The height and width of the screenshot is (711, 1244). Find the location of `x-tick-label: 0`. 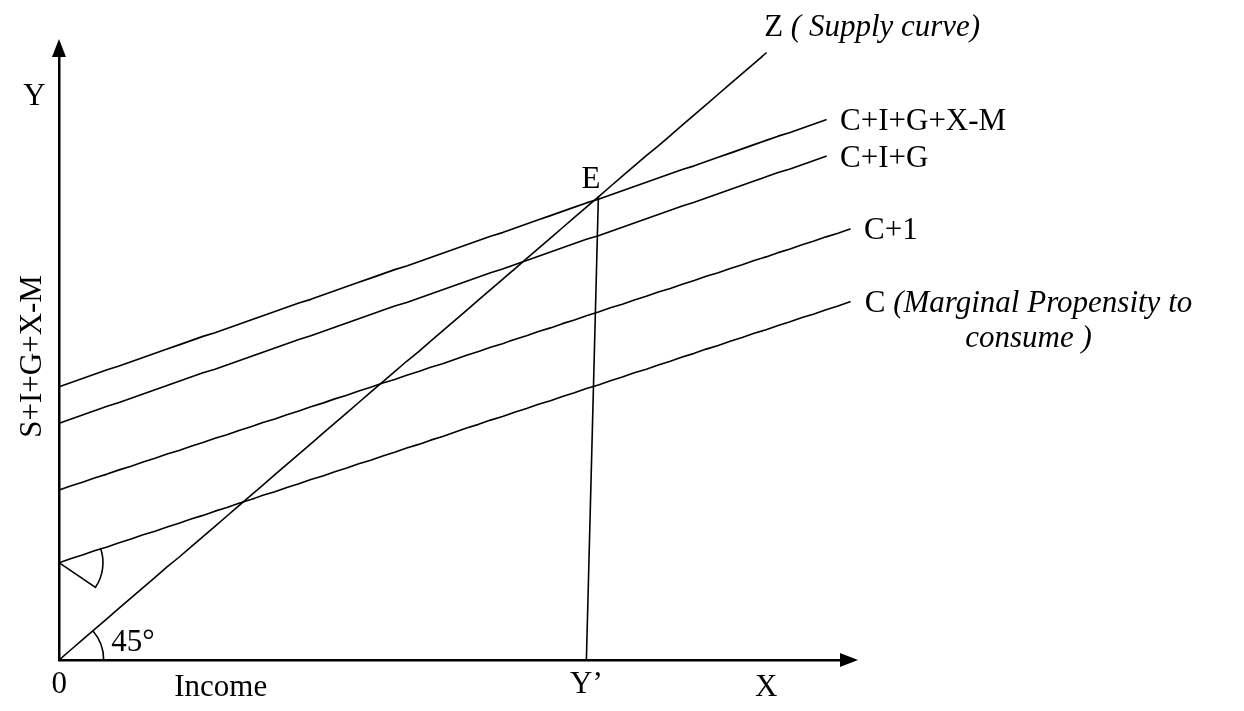

x-tick-label: 0 is located at coordinates (59, 682).